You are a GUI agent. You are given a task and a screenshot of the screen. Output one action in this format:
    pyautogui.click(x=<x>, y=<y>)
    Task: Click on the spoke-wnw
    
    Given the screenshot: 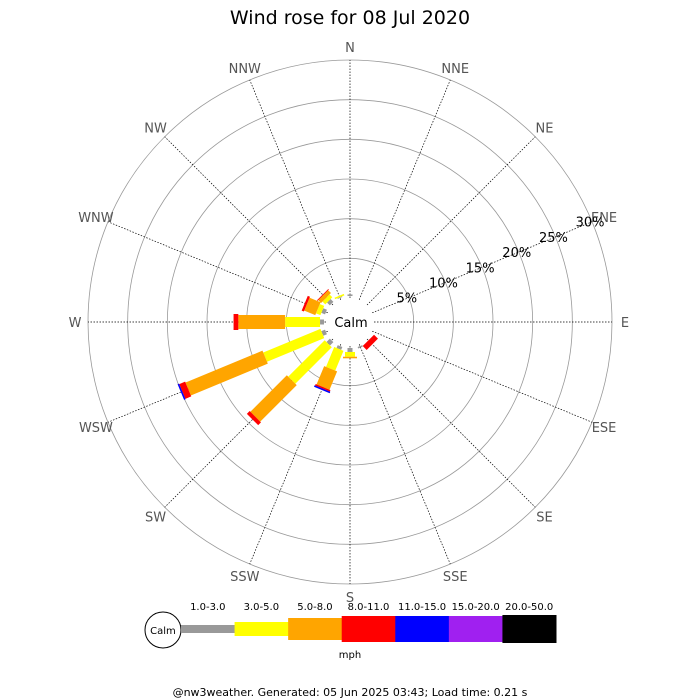 What is the action you would take?
    pyautogui.click(x=217, y=267)
    